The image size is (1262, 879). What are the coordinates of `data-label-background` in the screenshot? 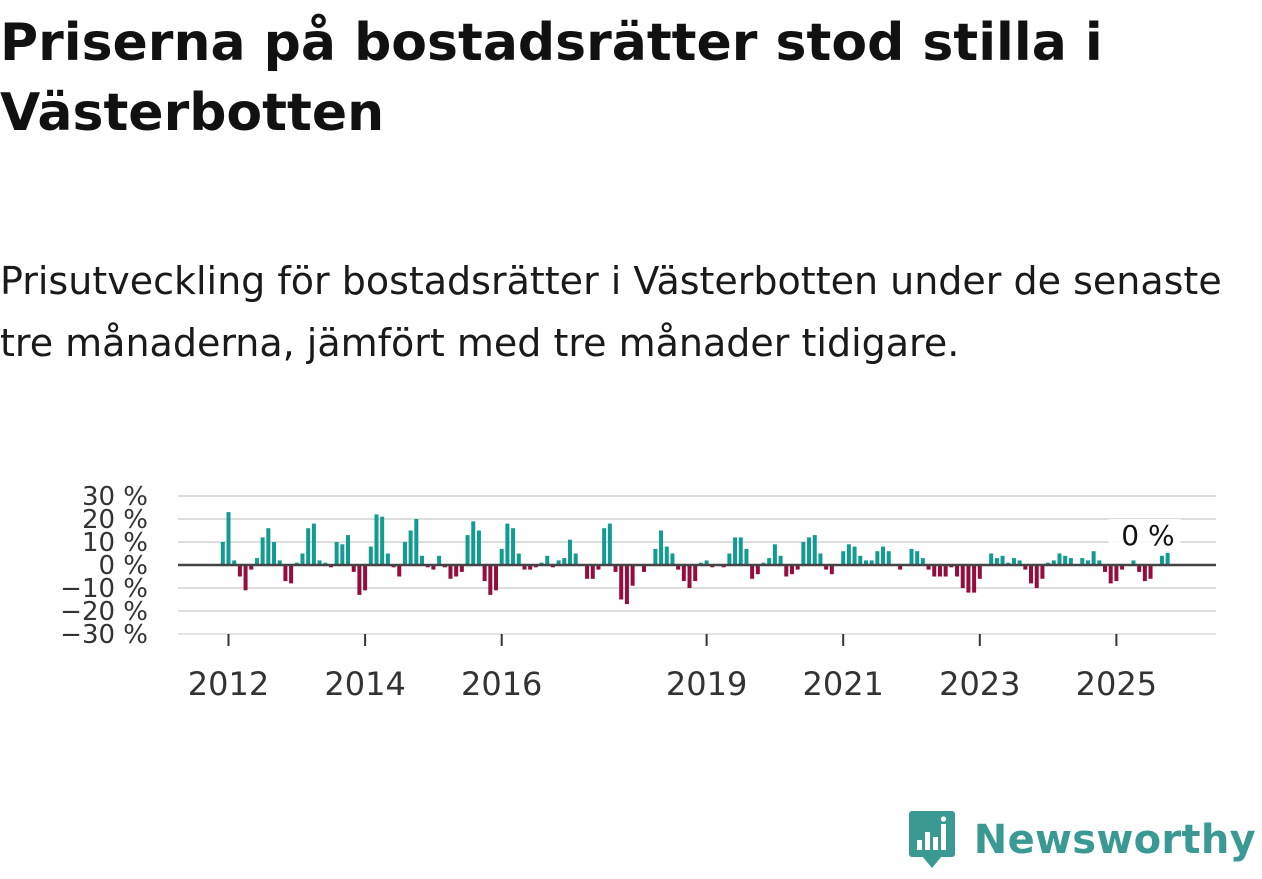 It's located at (1144, 536).